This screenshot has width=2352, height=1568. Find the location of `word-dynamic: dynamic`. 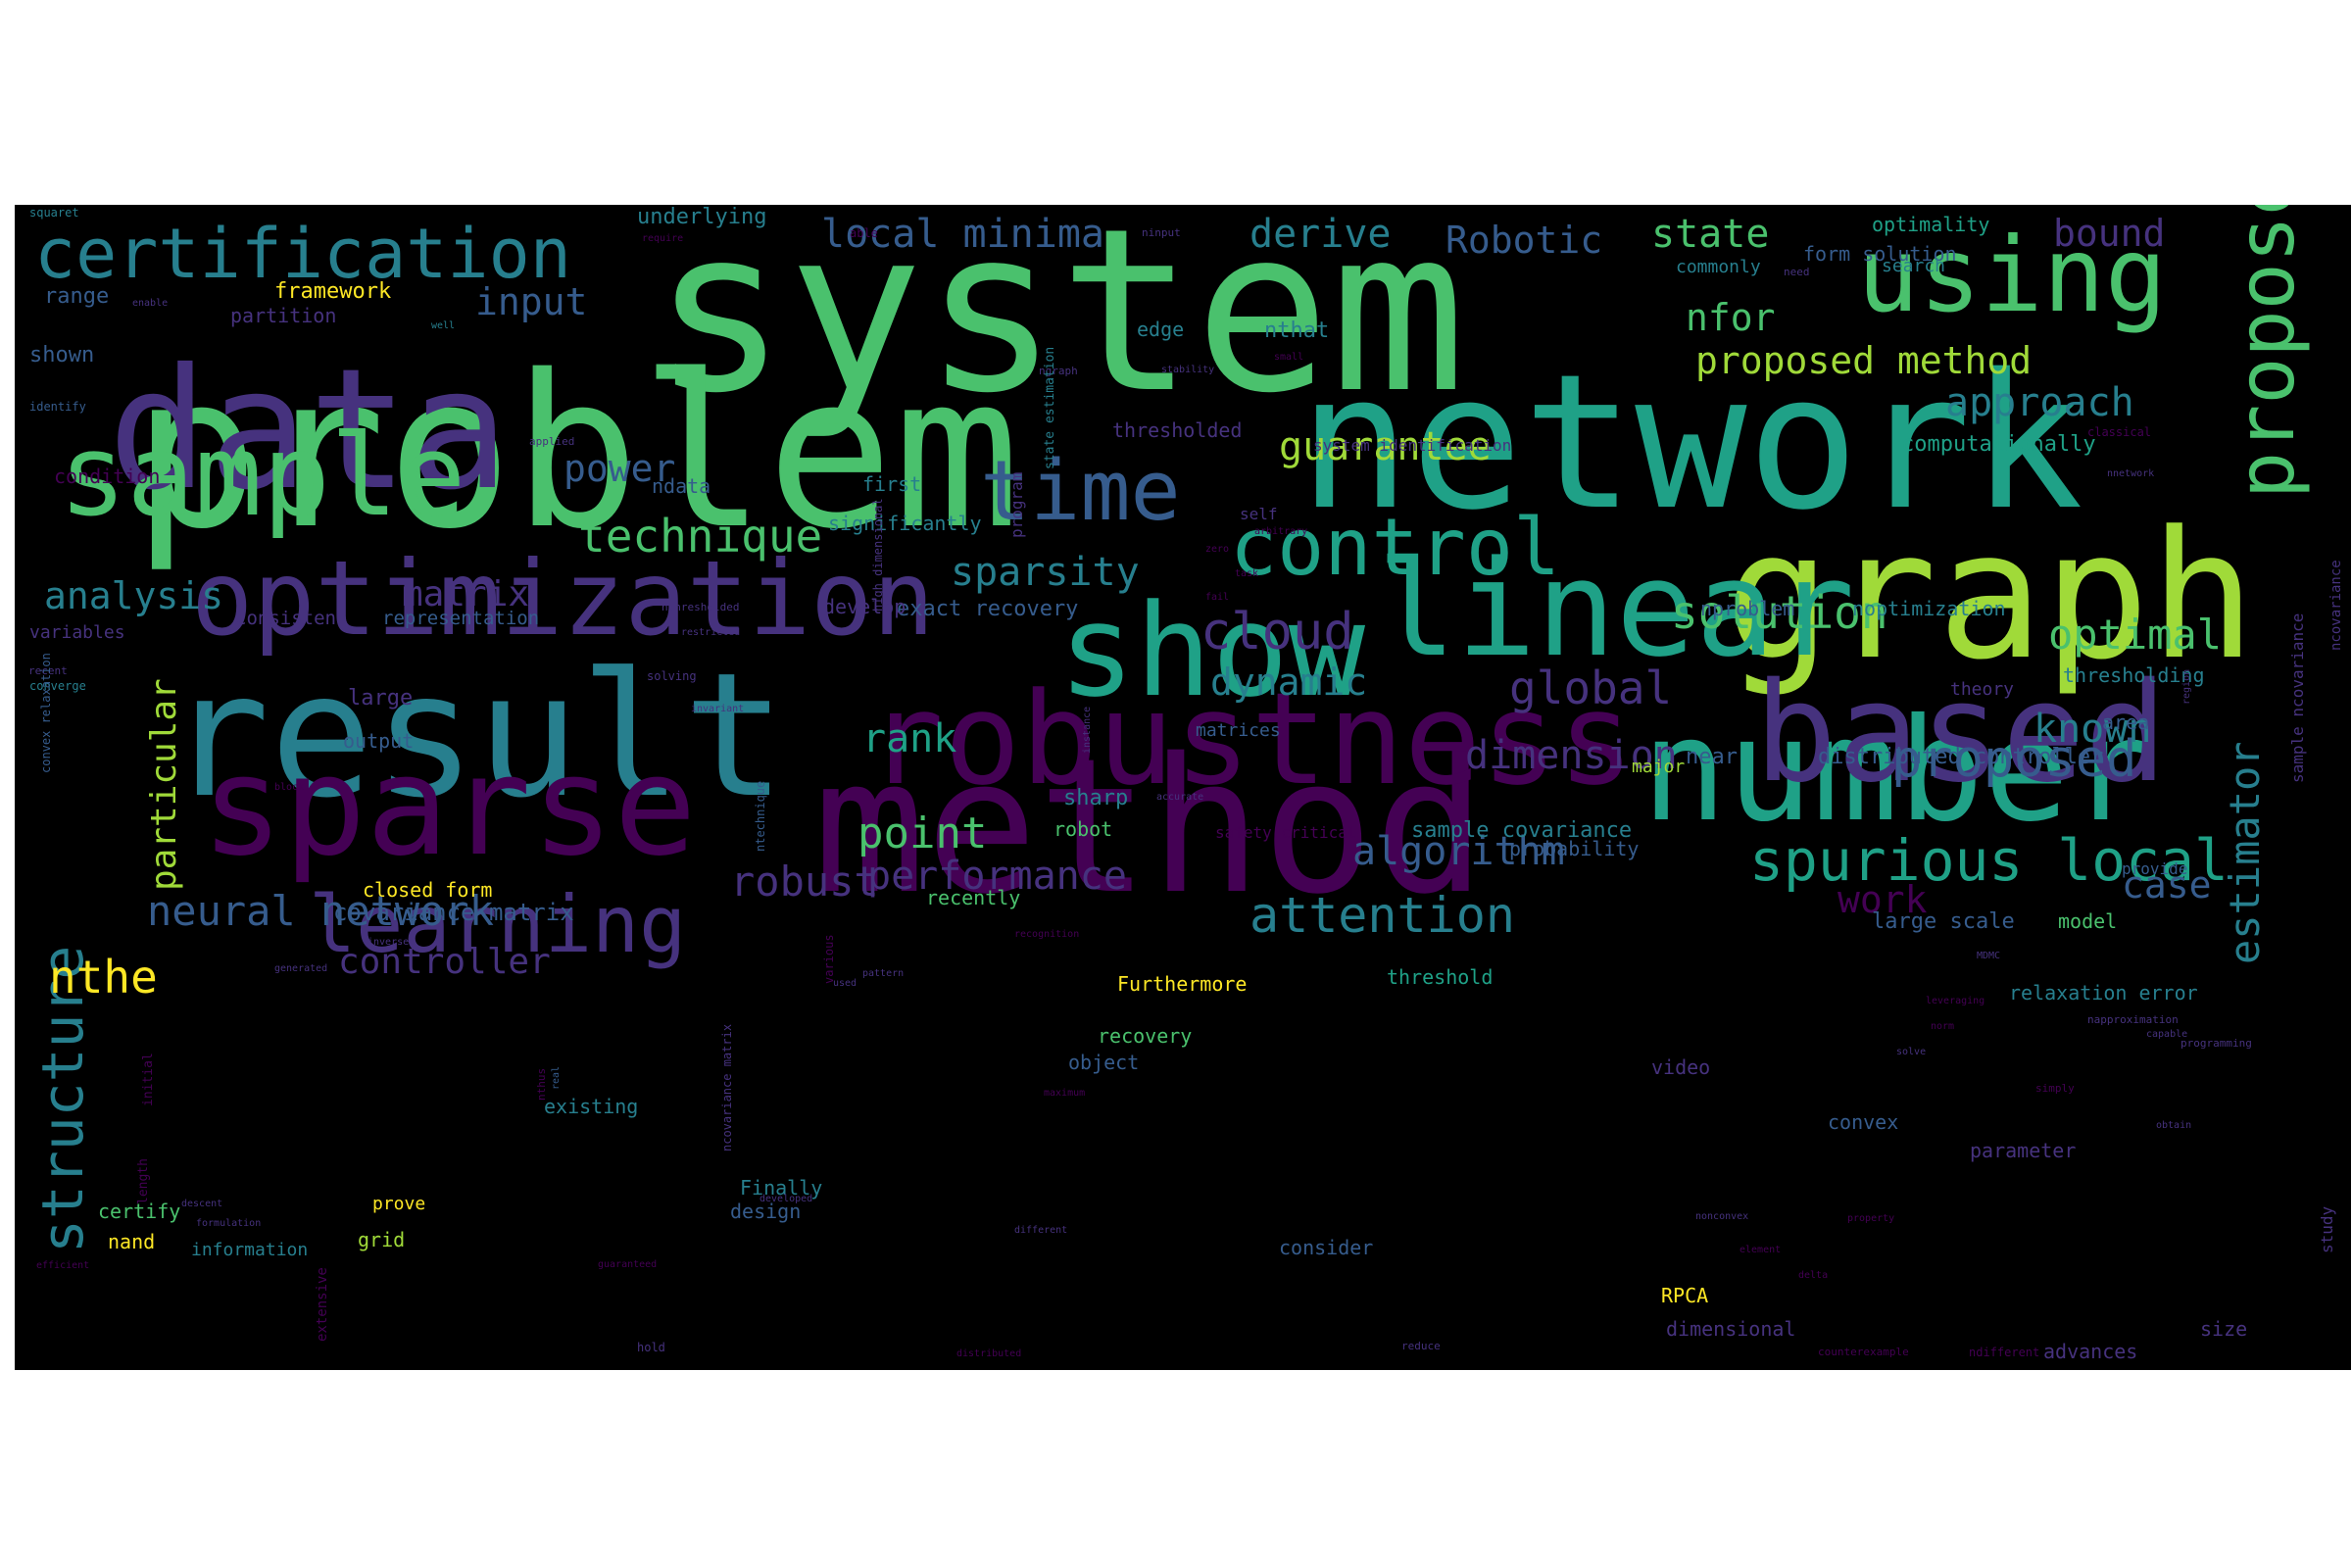

word-dynamic: dynamic is located at coordinates (1289, 682).